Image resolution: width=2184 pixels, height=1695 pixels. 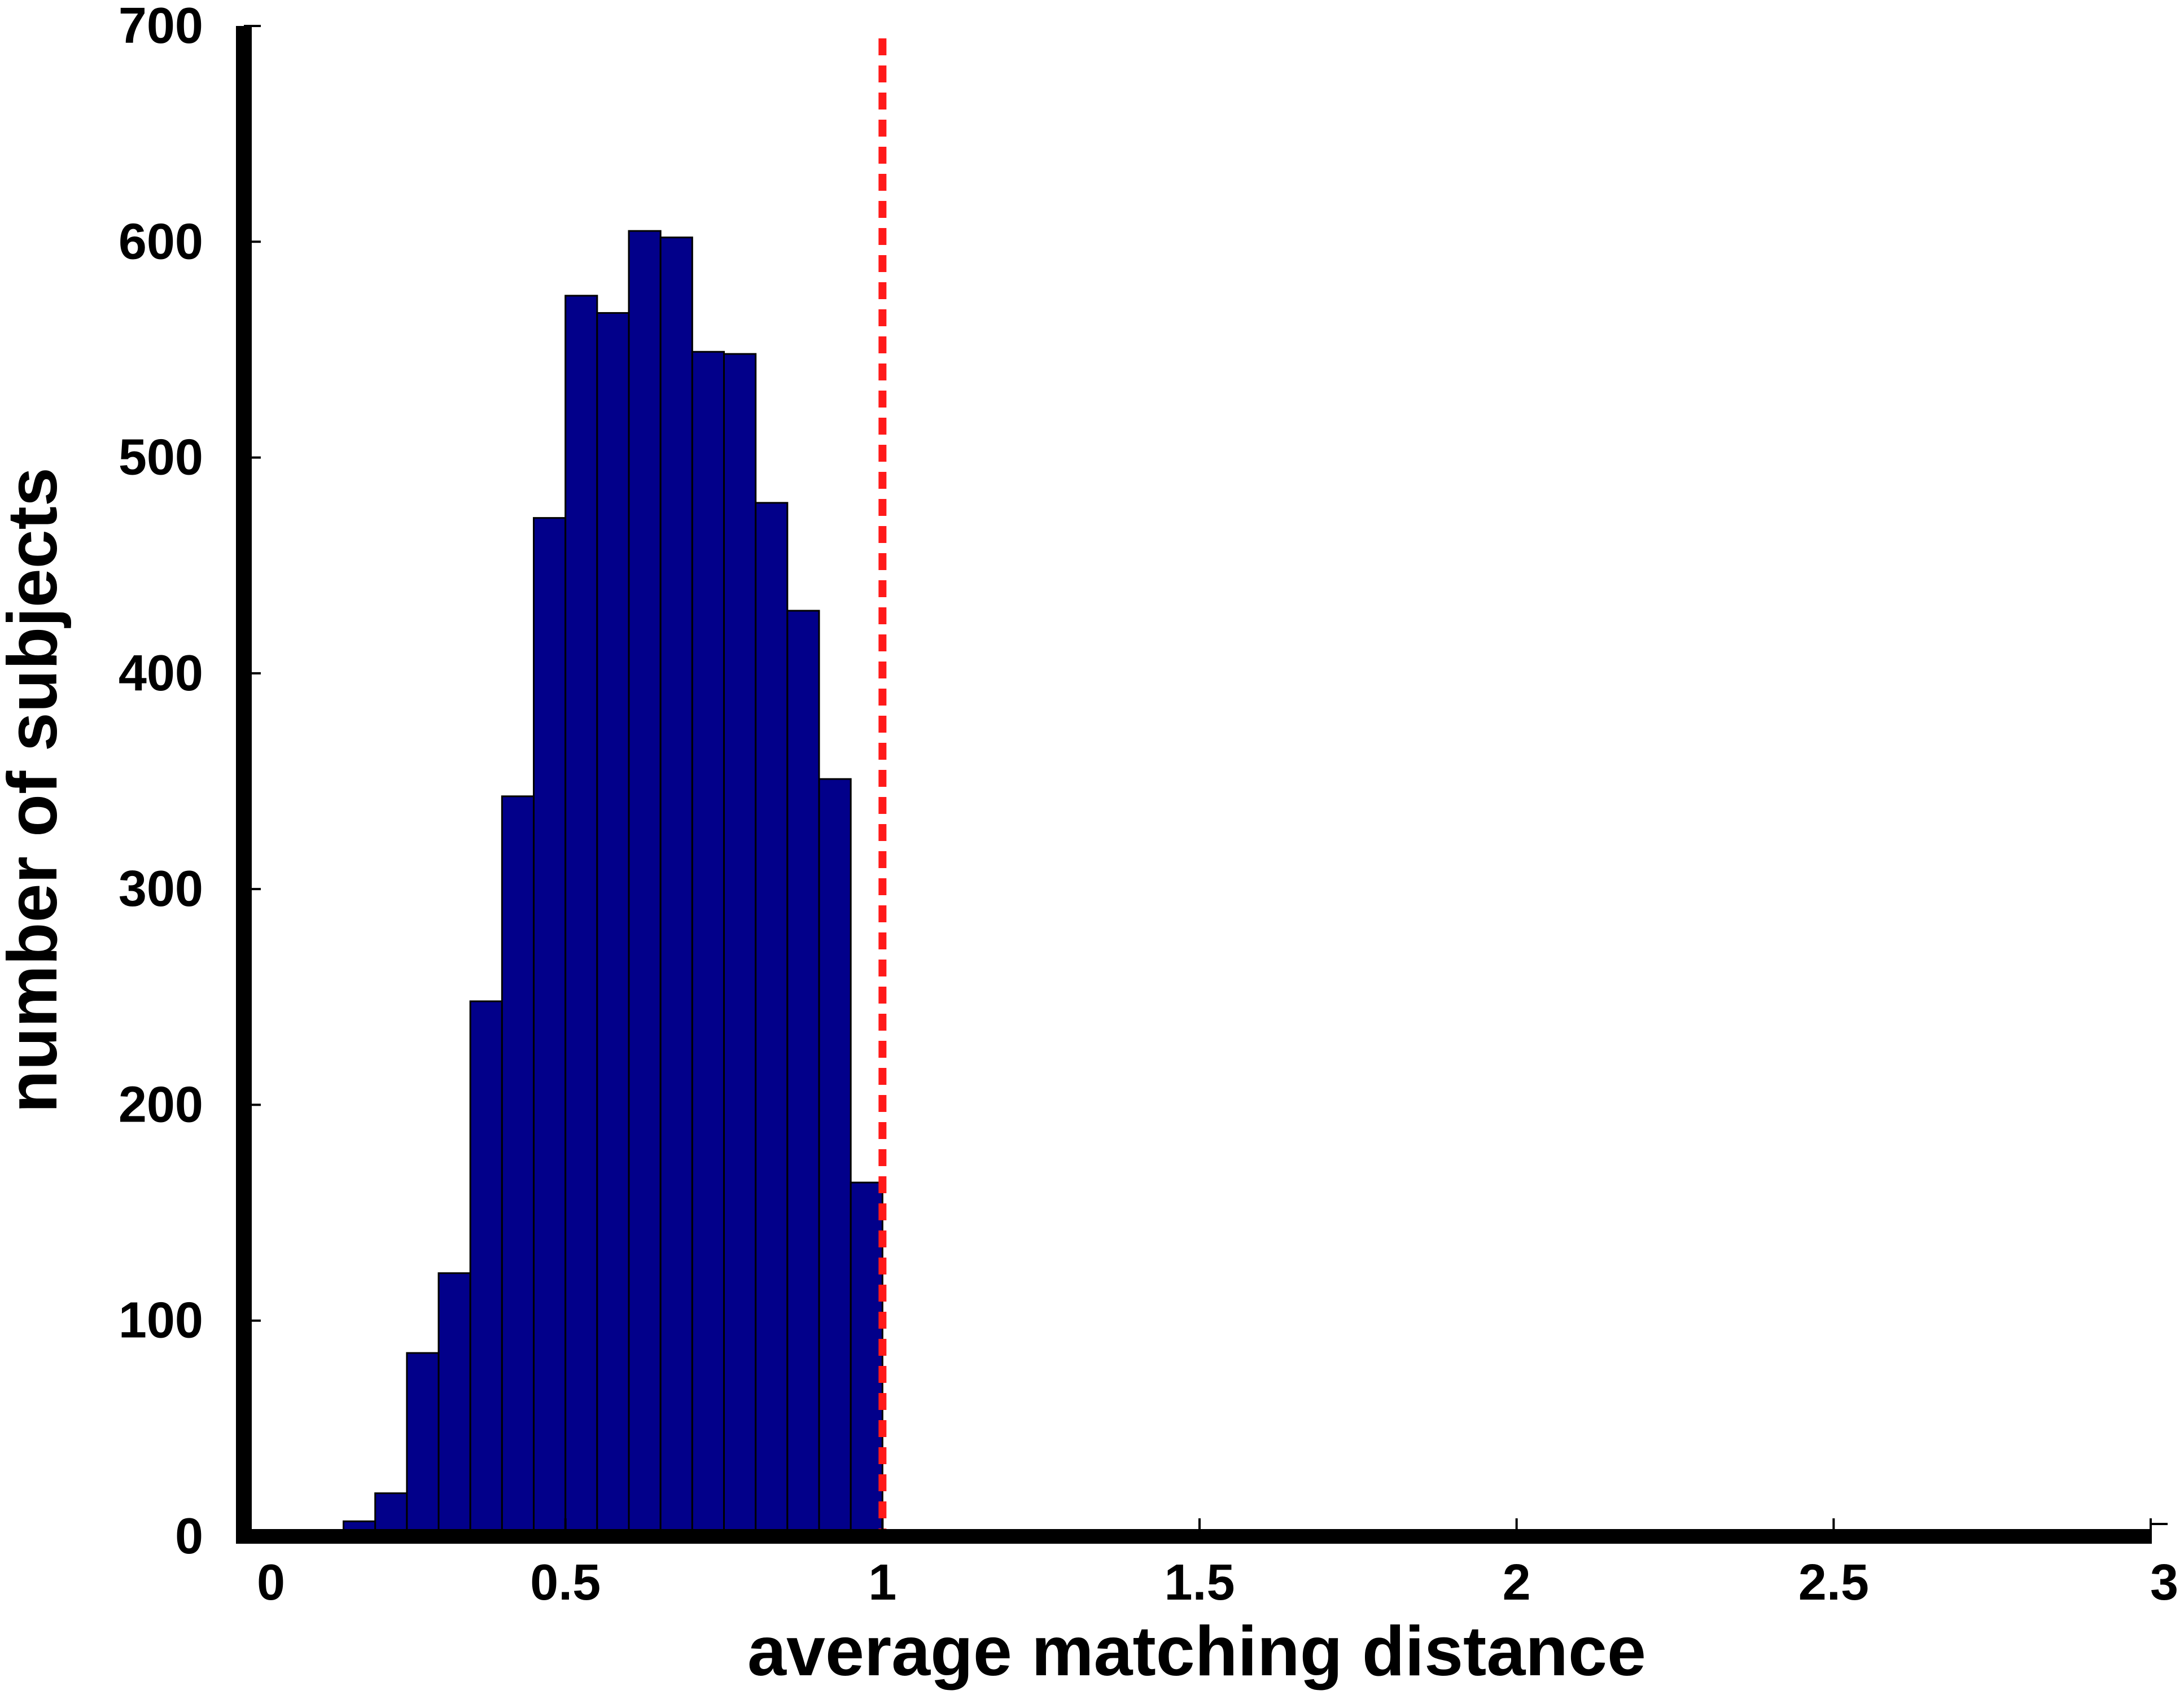 What do you see at coordinates (1199, 1582) in the screenshot?
I see `x-tick-label: 1.5` at bounding box center [1199, 1582].